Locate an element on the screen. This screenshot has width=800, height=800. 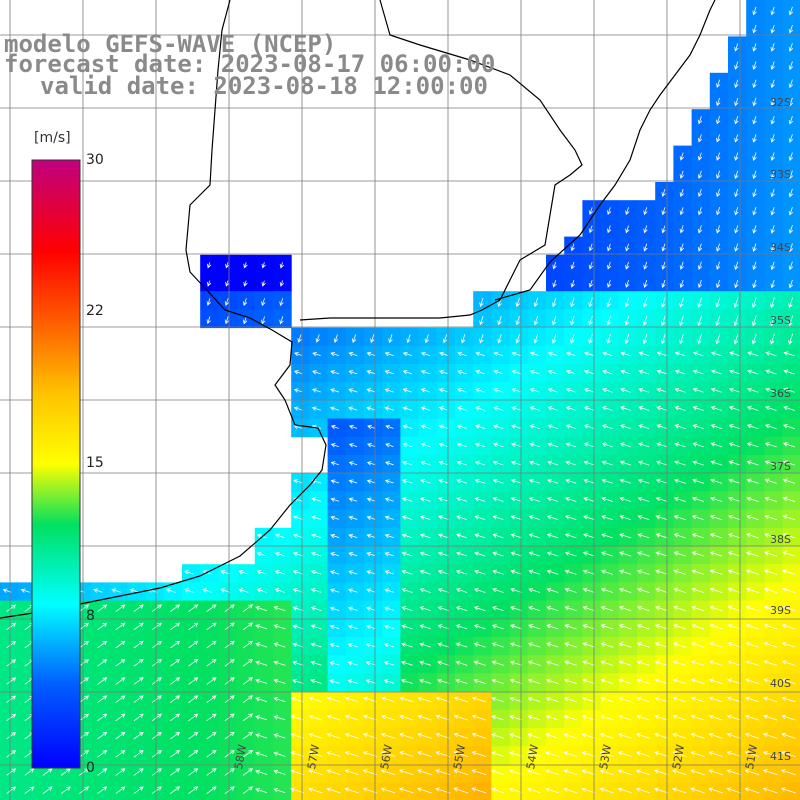
valid-date: valid date: 2023-08-18 12:00:00 is located at coordinates (264, 86).